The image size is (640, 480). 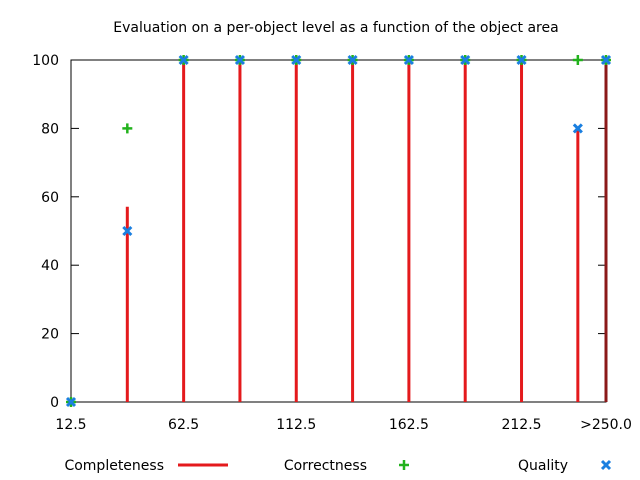 What do you see at coordinates (50, 266) in the screenshot?
I see `y-tick-label: 40` at bounding box center [50, 266].